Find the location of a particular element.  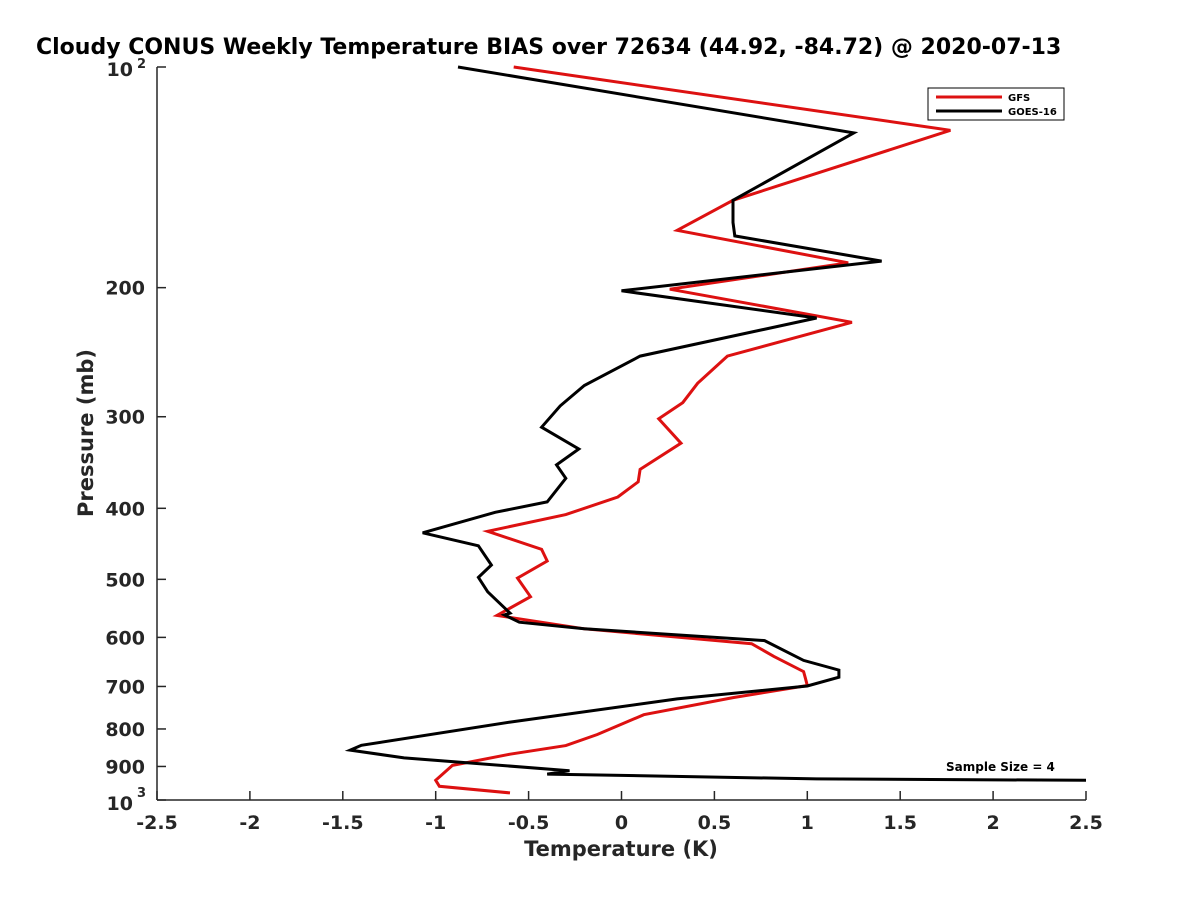

x-ticks: -2.5 -2 -1.5 -1 -0.5 0 0.5 1 1.5 2 2.5 is located at coordinates (619, 812).